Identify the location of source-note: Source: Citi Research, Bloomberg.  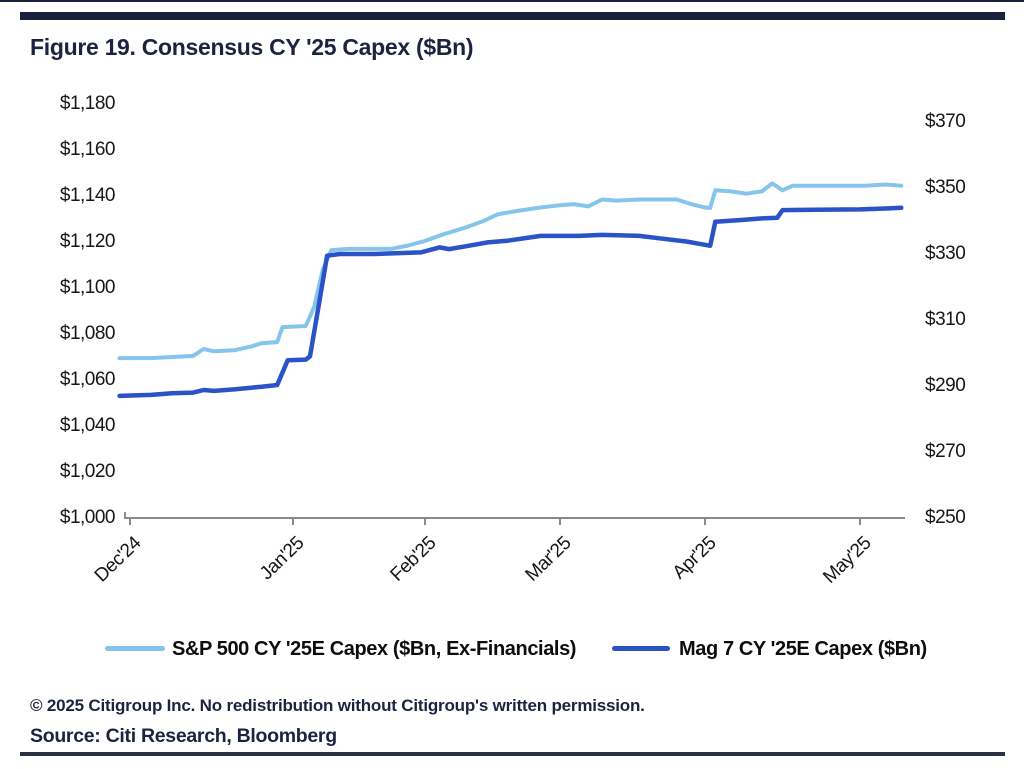
(183, 736).